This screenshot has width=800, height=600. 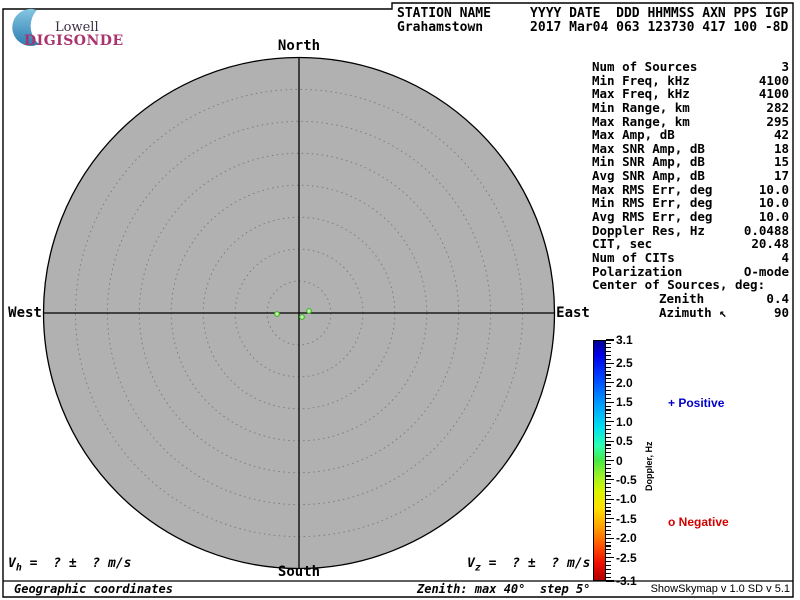 I want to click on stat-row: Zenith 0.4, so click(x=690, y=299).